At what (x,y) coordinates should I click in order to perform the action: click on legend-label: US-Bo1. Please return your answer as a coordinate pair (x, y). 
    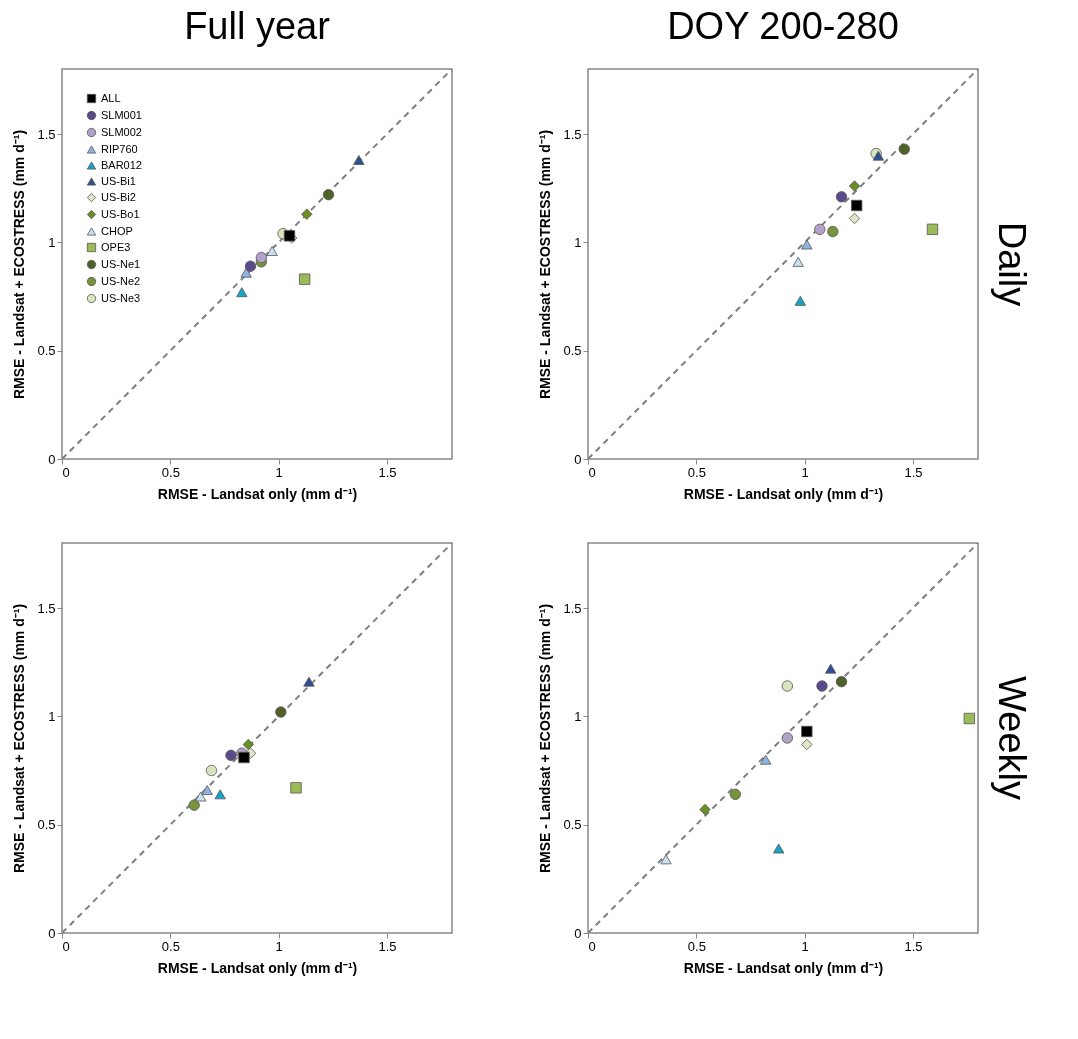
    Looking at the image, I should click on (120, 213).